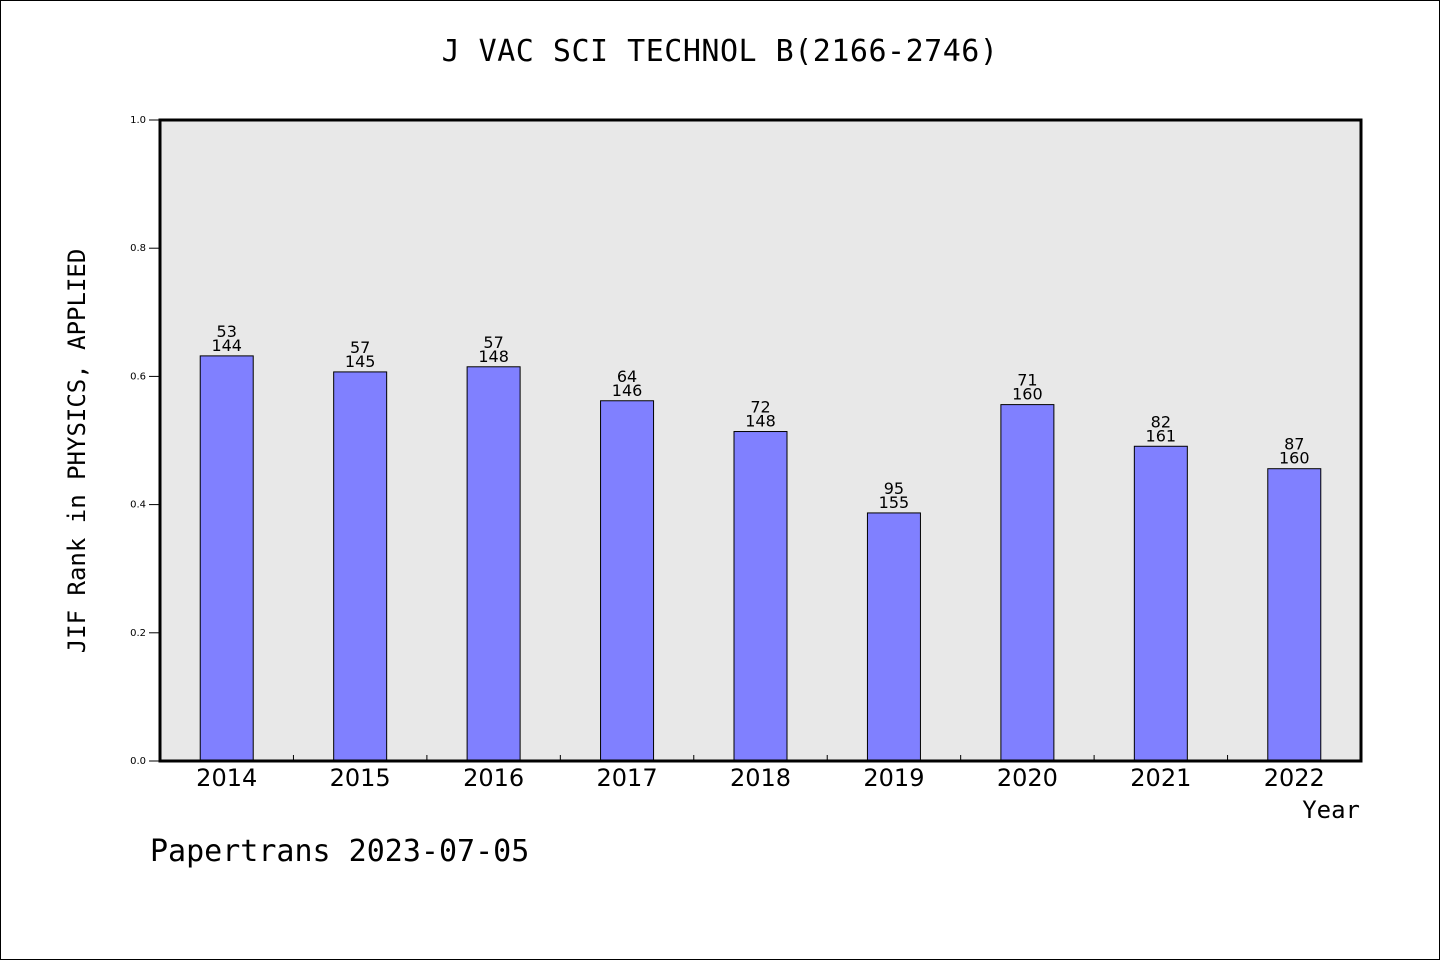  What do you see at coordinates (493, 778) in the screenshot?
I see `x-tick-label: 2016` at bounding box center [493, 778].